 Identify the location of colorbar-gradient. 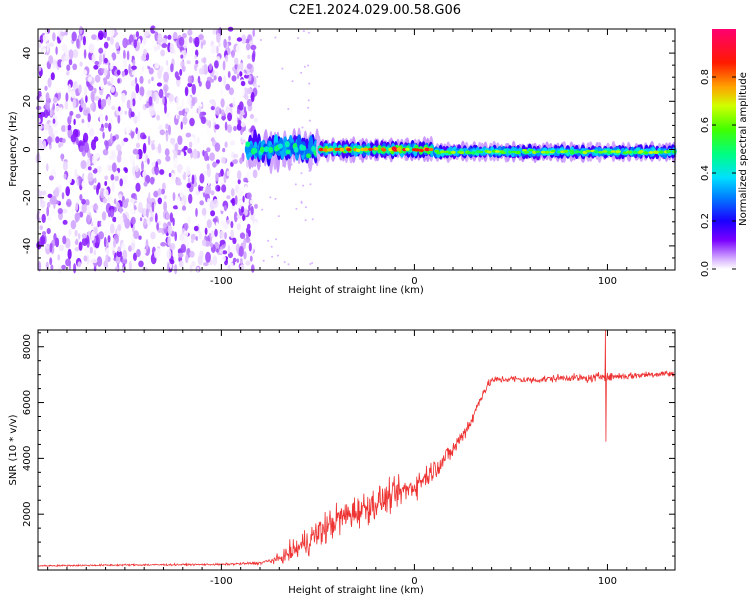
(724, 149).